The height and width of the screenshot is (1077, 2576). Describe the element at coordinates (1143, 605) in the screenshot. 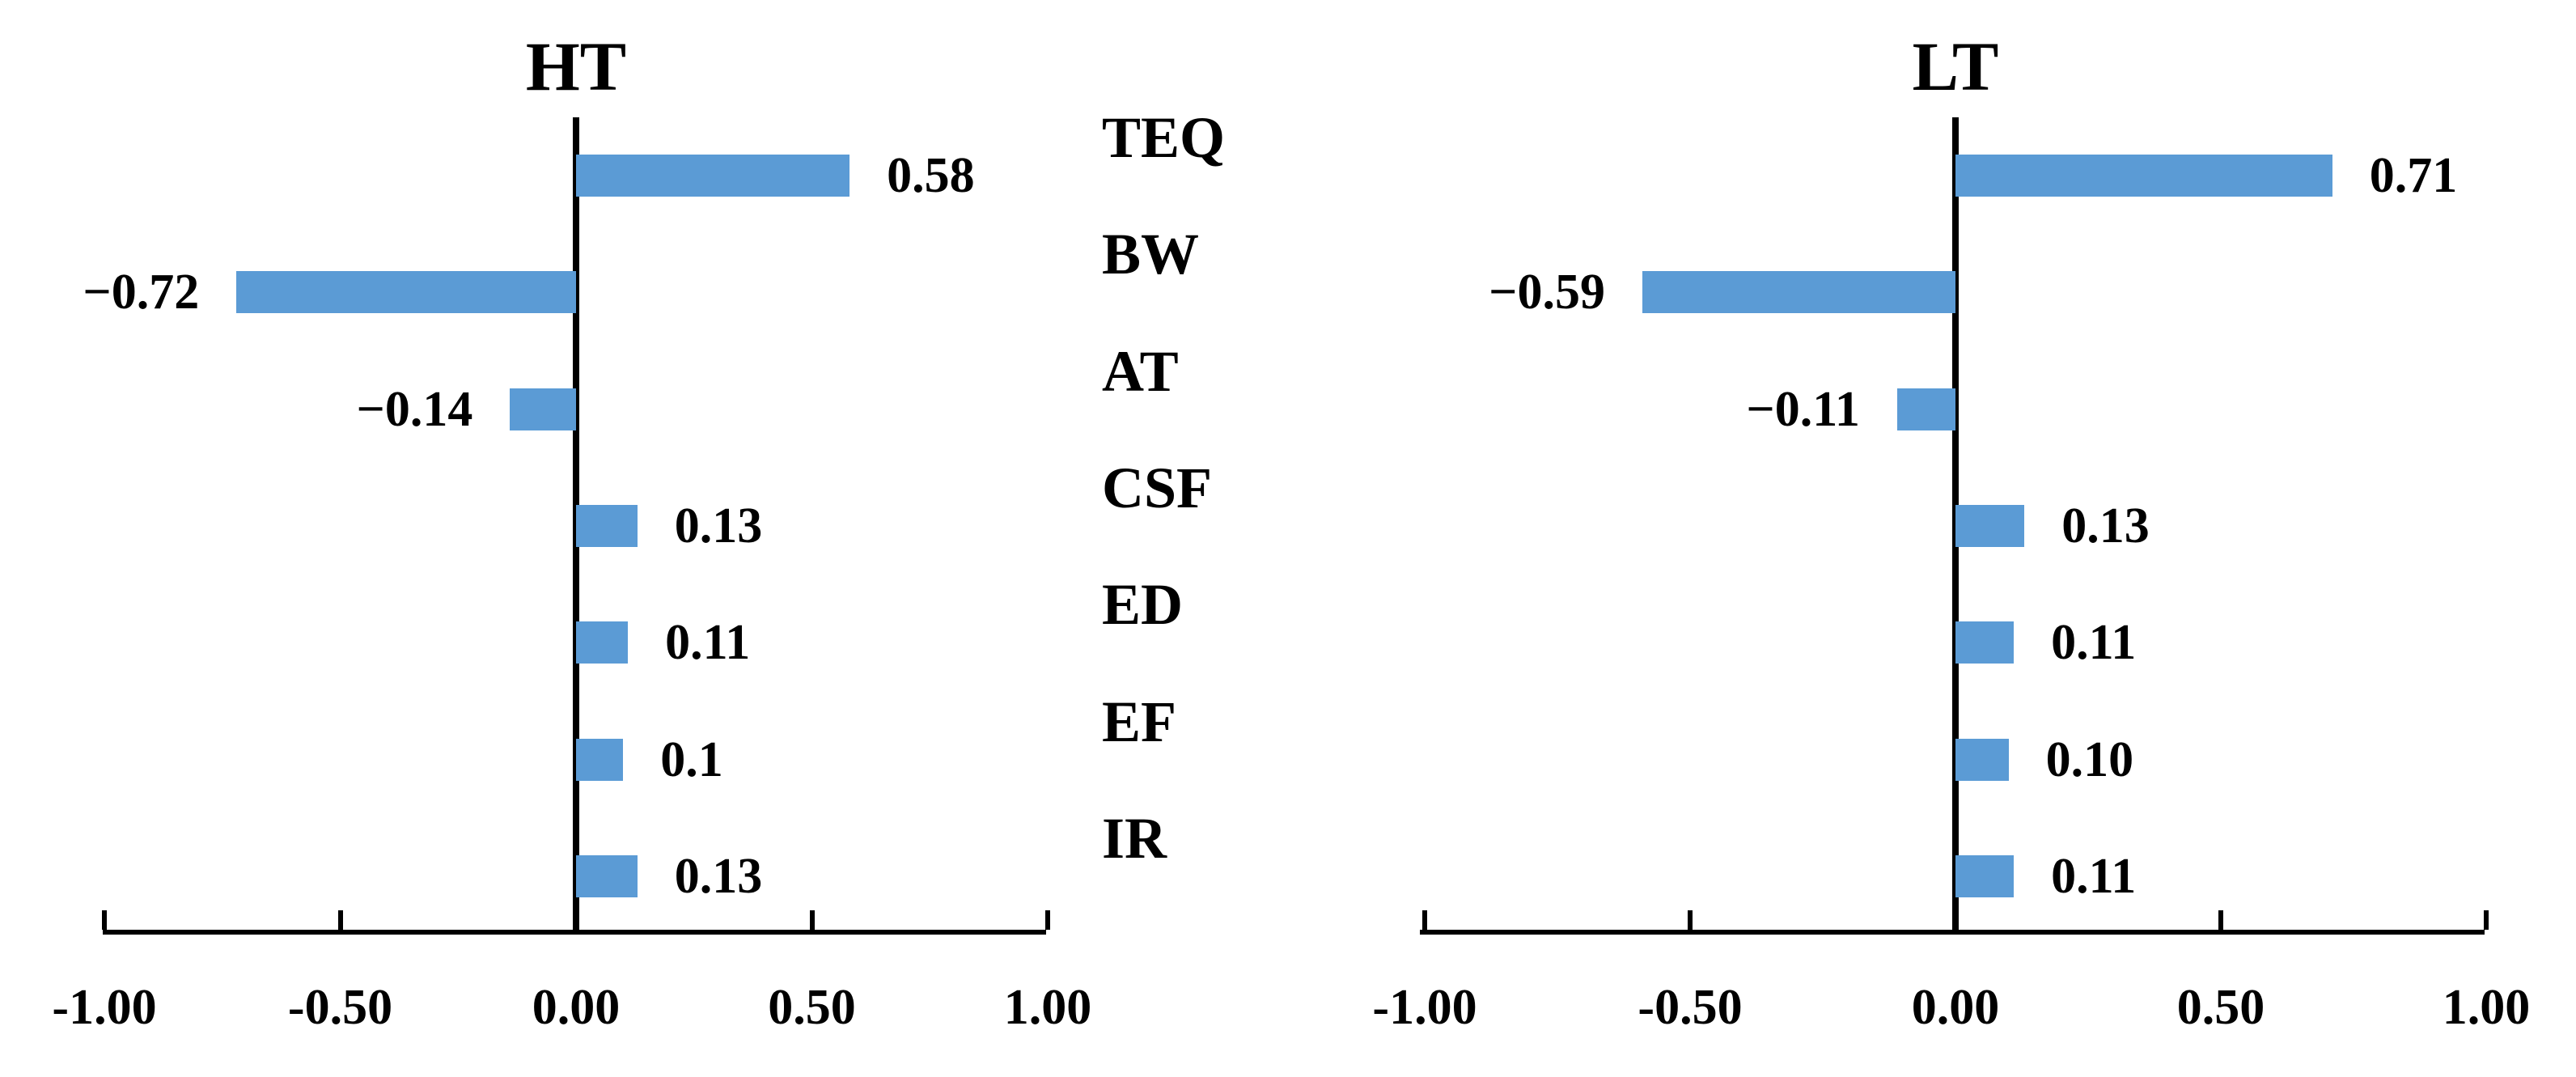

I see `category-label-ed: ED` at that location.